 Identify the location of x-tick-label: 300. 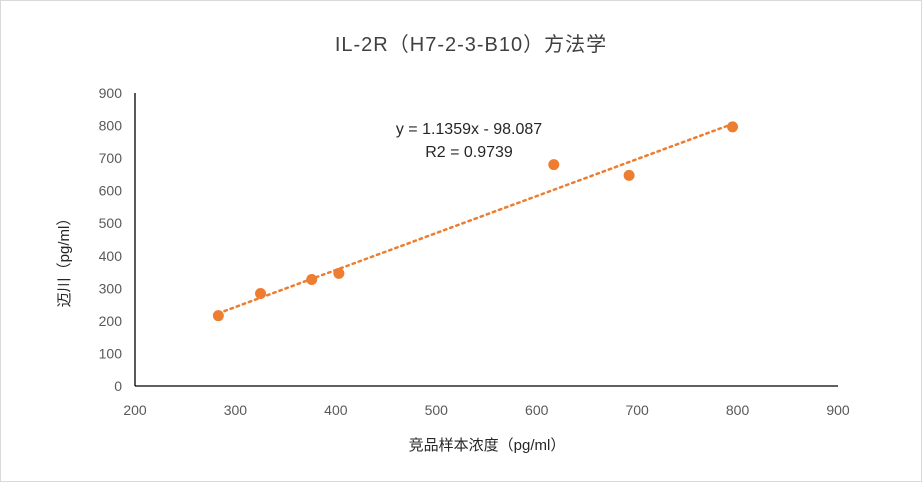
(236, 410).